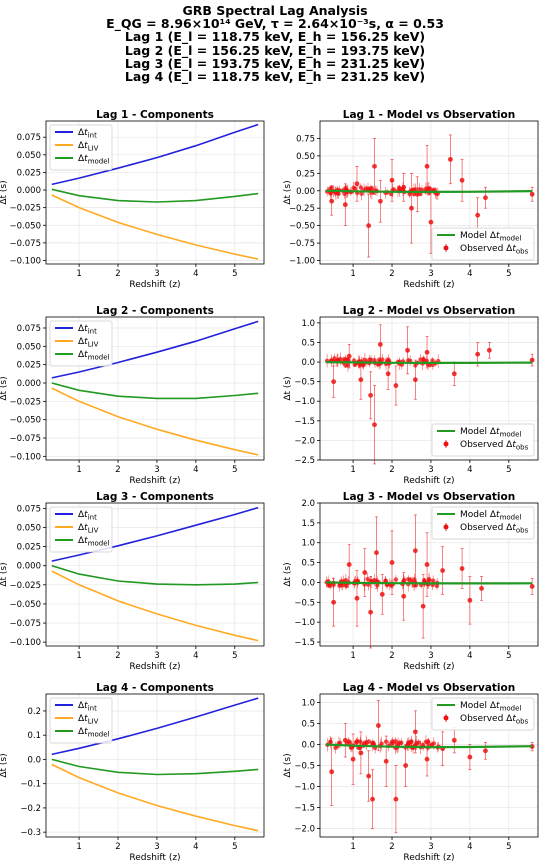 The height and width of the screenshot is (868, 550). I want to click on x-tick-label: 5, so click(234, 656).